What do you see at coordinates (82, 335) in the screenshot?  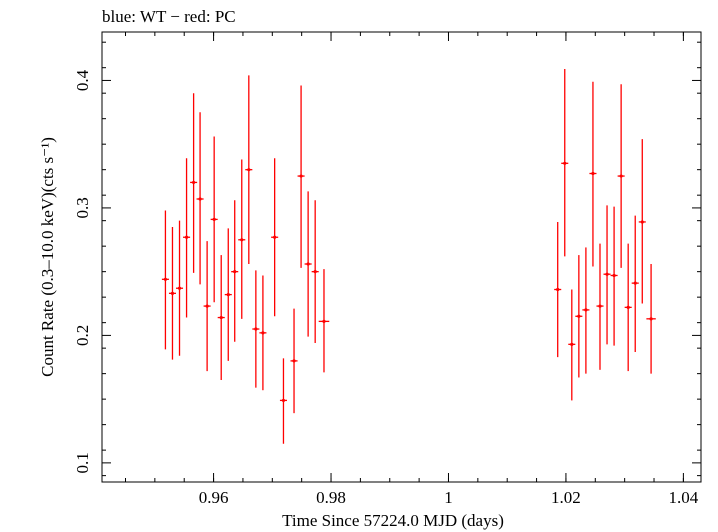 I see `y-tick-label: 0.2` at bounding box center [82, 335].